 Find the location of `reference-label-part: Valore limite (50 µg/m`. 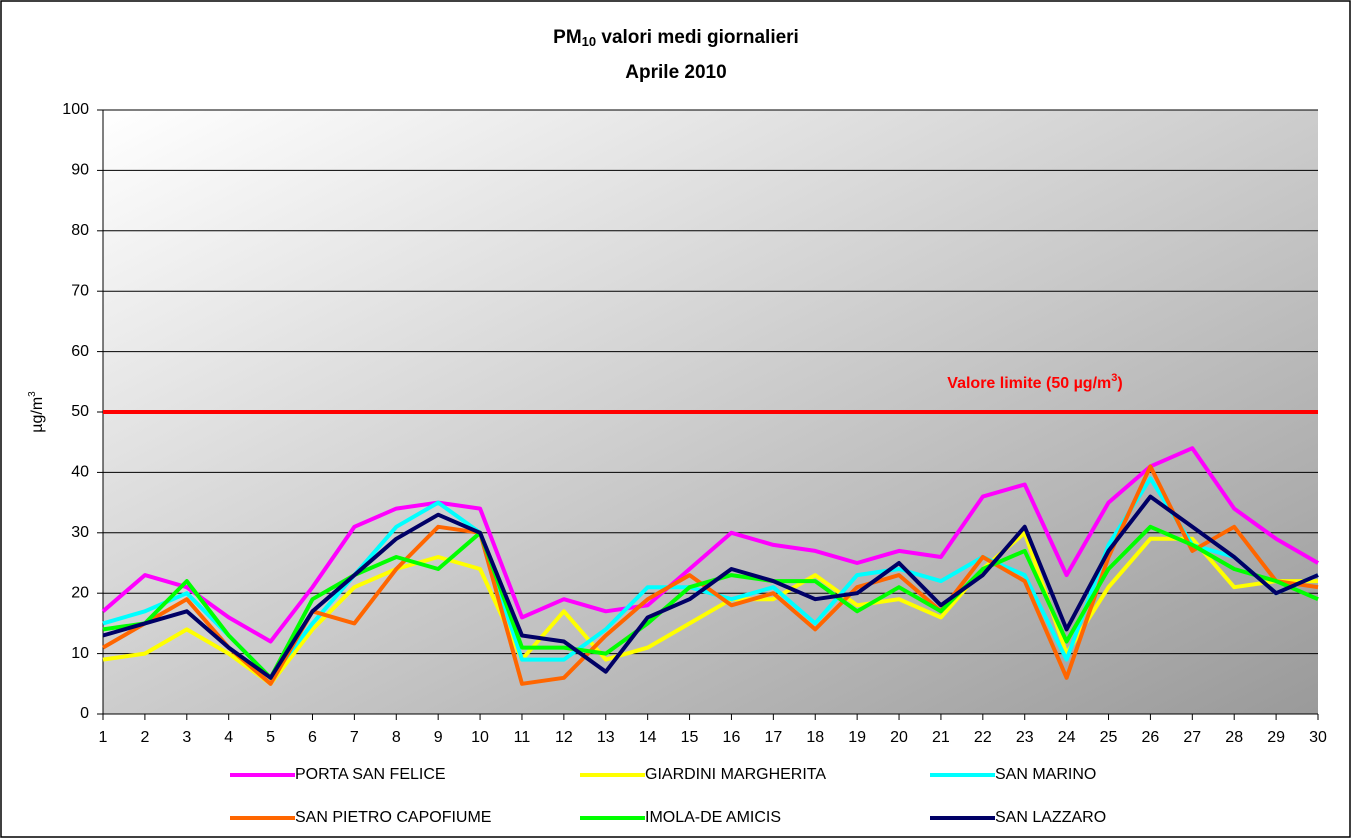

reference-label-part: Valore limite (50 µg/m is located at coordinates (1029, 383).